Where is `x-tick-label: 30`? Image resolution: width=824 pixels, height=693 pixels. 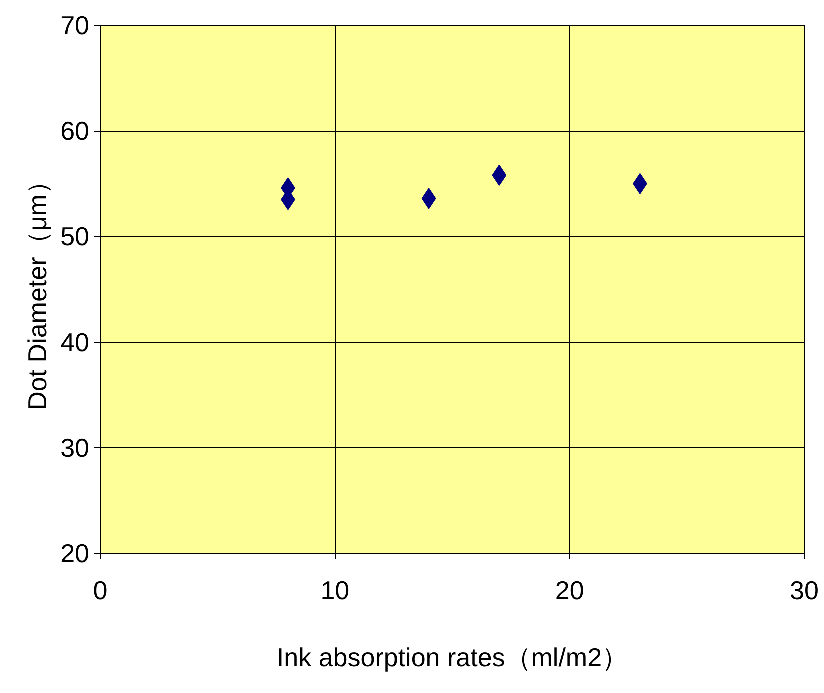 x-tick-label: 30 is located at coordinates (804, 591).